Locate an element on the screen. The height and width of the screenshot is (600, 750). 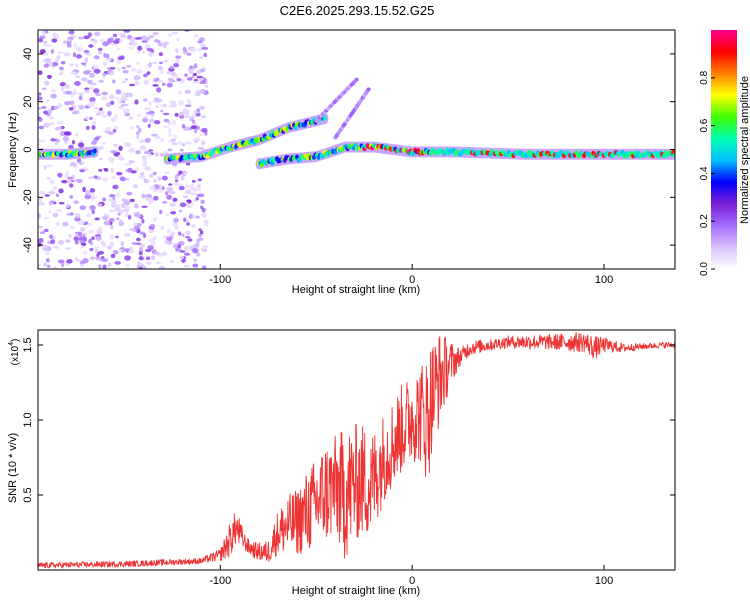
figure-title: C2E6.2025.293.15.52.G25 is located at coordinates (357, 10).